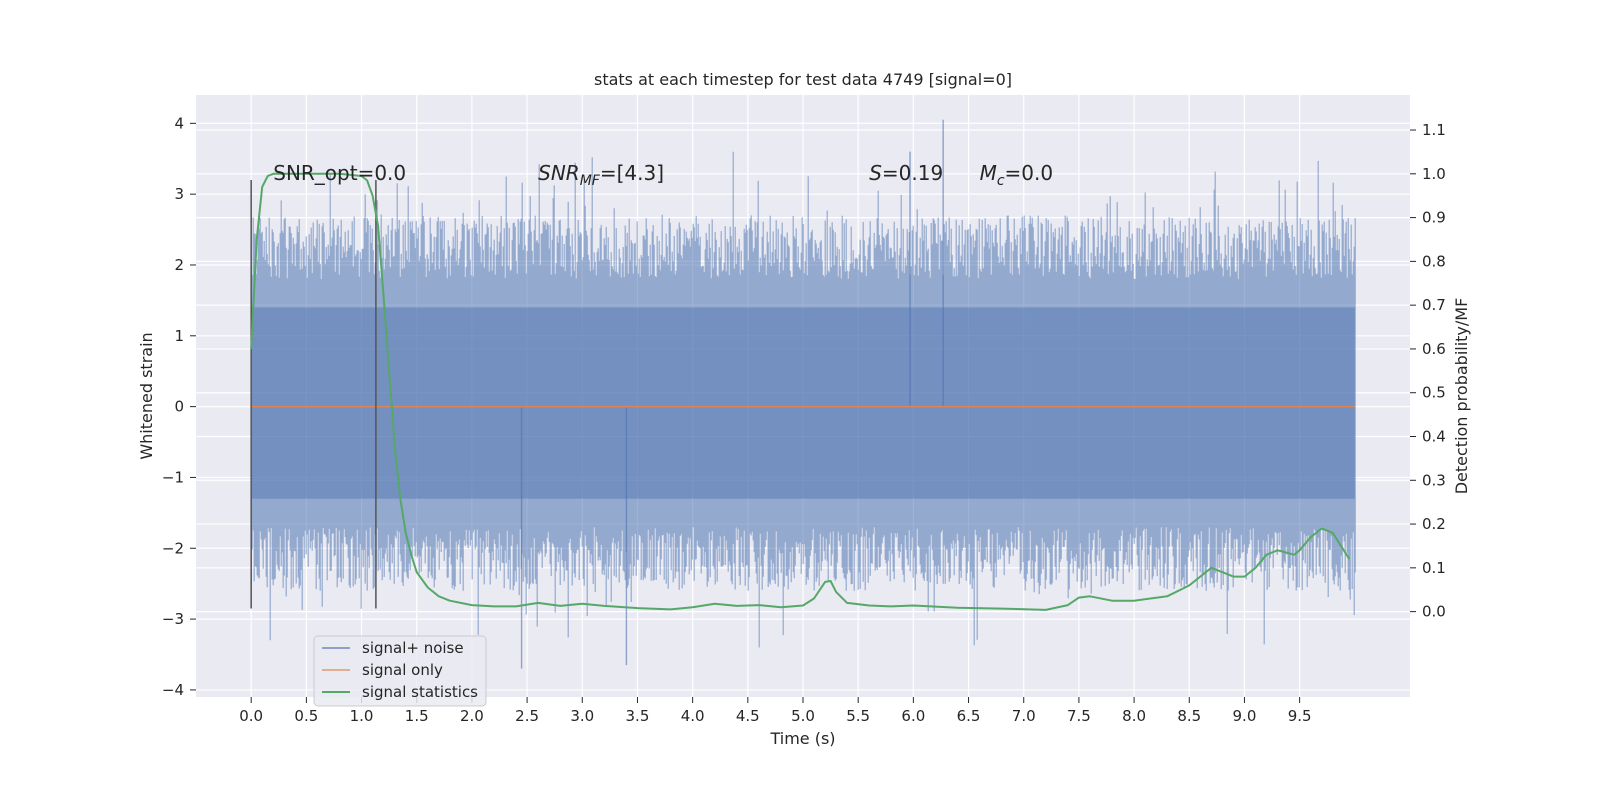 This screenshot has height=800, width=1600. I want to click on annotation-rest: =[4.3], so click(632, 173).